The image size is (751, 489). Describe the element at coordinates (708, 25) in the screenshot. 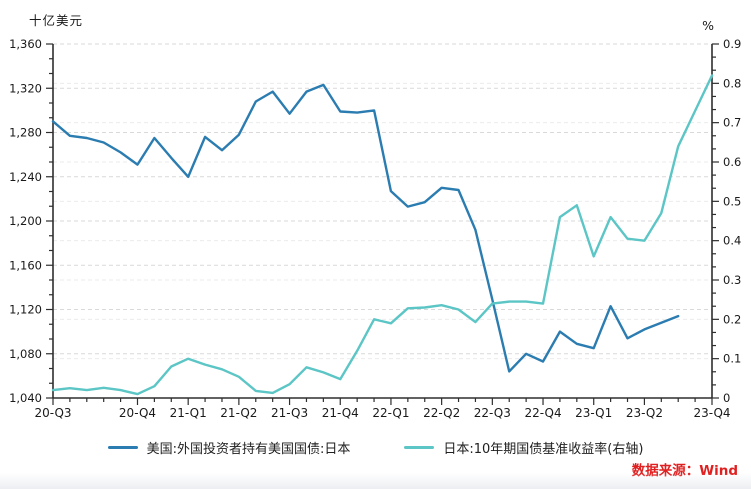

I see `right-axis-title: %` at that location.